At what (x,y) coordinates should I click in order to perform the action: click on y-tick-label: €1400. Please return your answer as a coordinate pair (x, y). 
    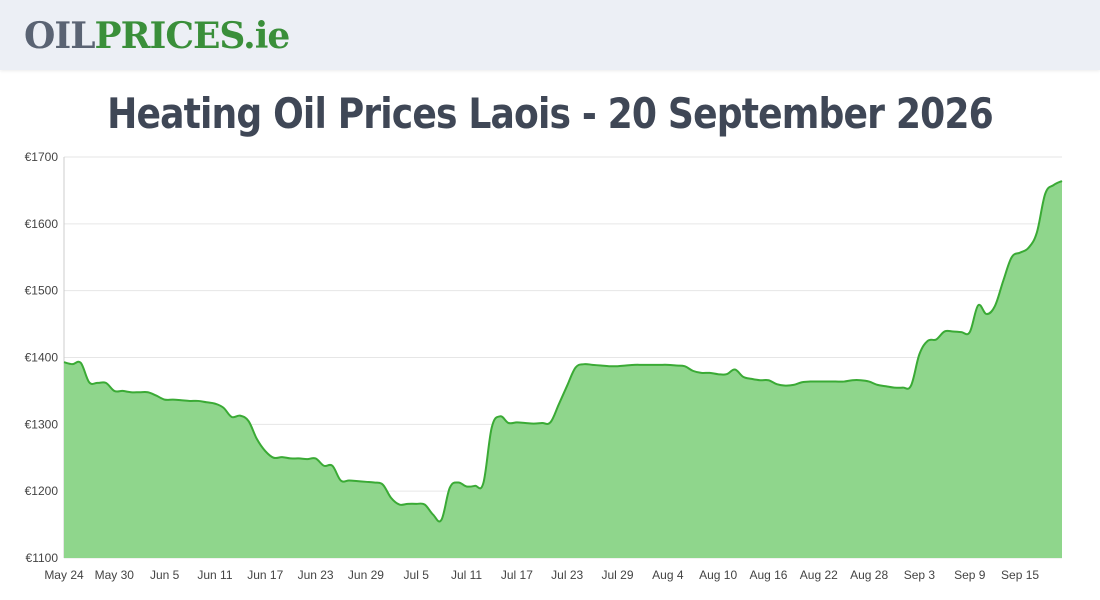
    Looking at the image, I should click on (42, 358).